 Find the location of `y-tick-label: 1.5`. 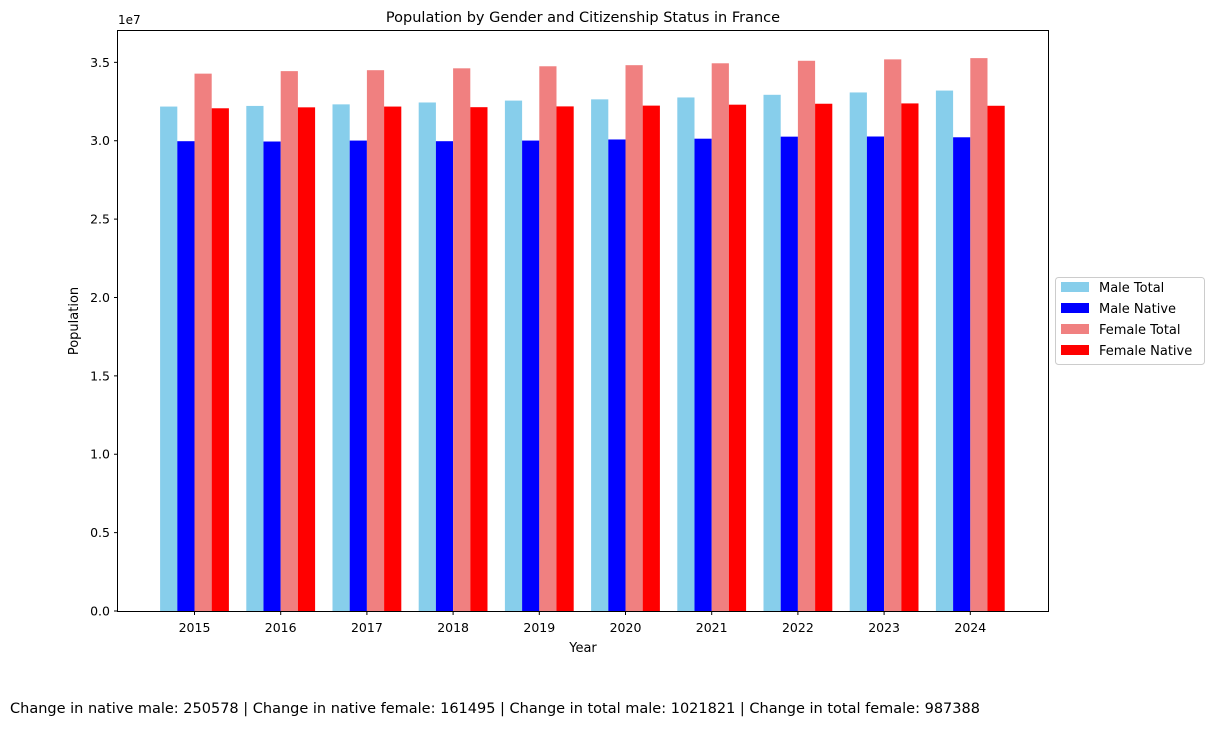

y-tick-label: 1.5 is located at coordinates (100, 375).